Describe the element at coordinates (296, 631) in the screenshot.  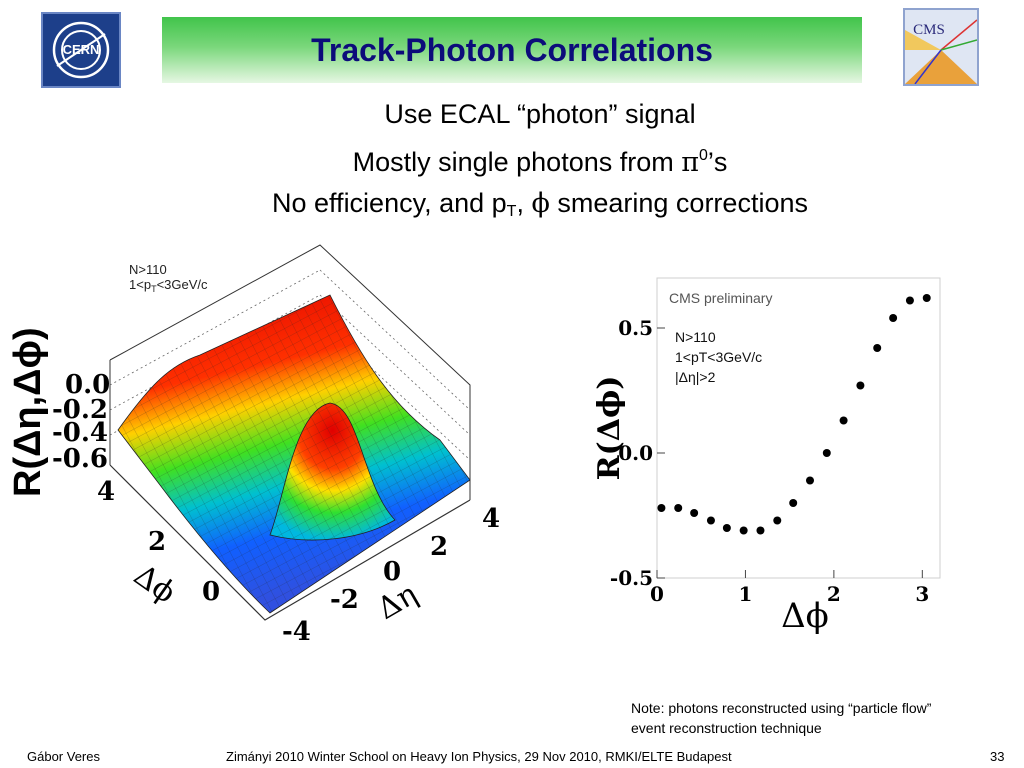
I see `surface-eta-tick: -4` at that location.